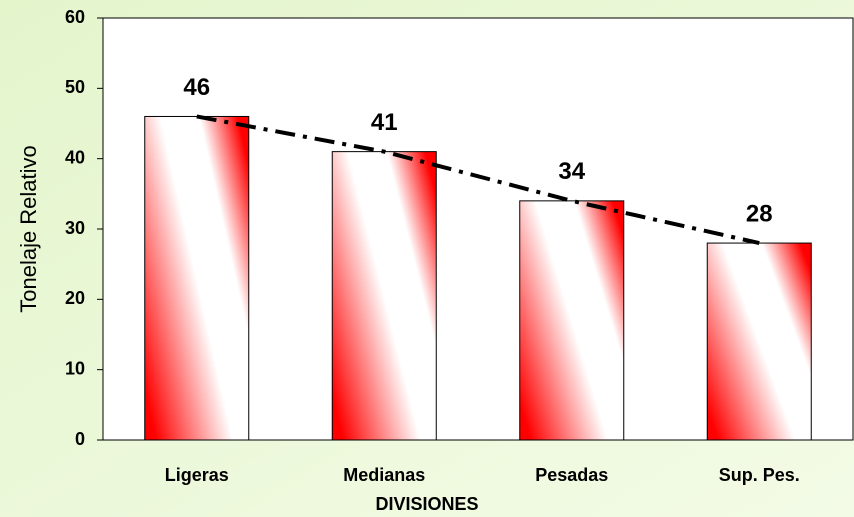  Describe the element at coordinates (80, 439) in the screenshot. I see `y-tick-label: 0` at that location.